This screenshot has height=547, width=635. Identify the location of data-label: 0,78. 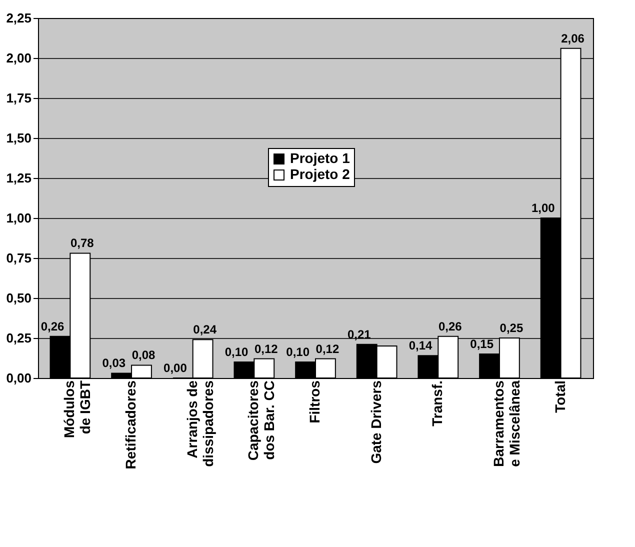
(82, 243).